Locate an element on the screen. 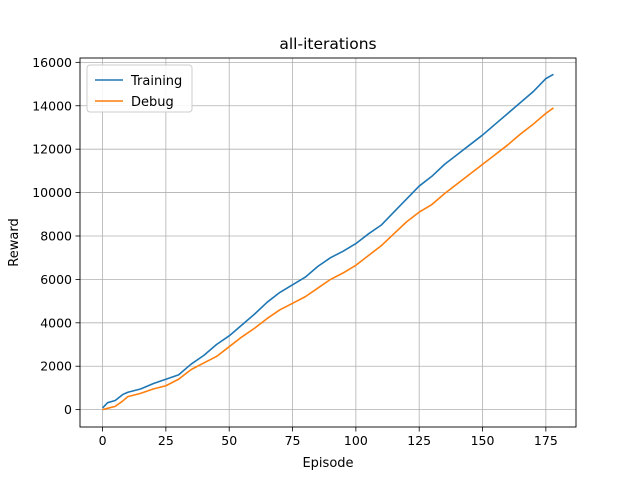 The height and width of the screenshot is (480, 640). x-tick-label: 100 is located at coordinates (356, 440).